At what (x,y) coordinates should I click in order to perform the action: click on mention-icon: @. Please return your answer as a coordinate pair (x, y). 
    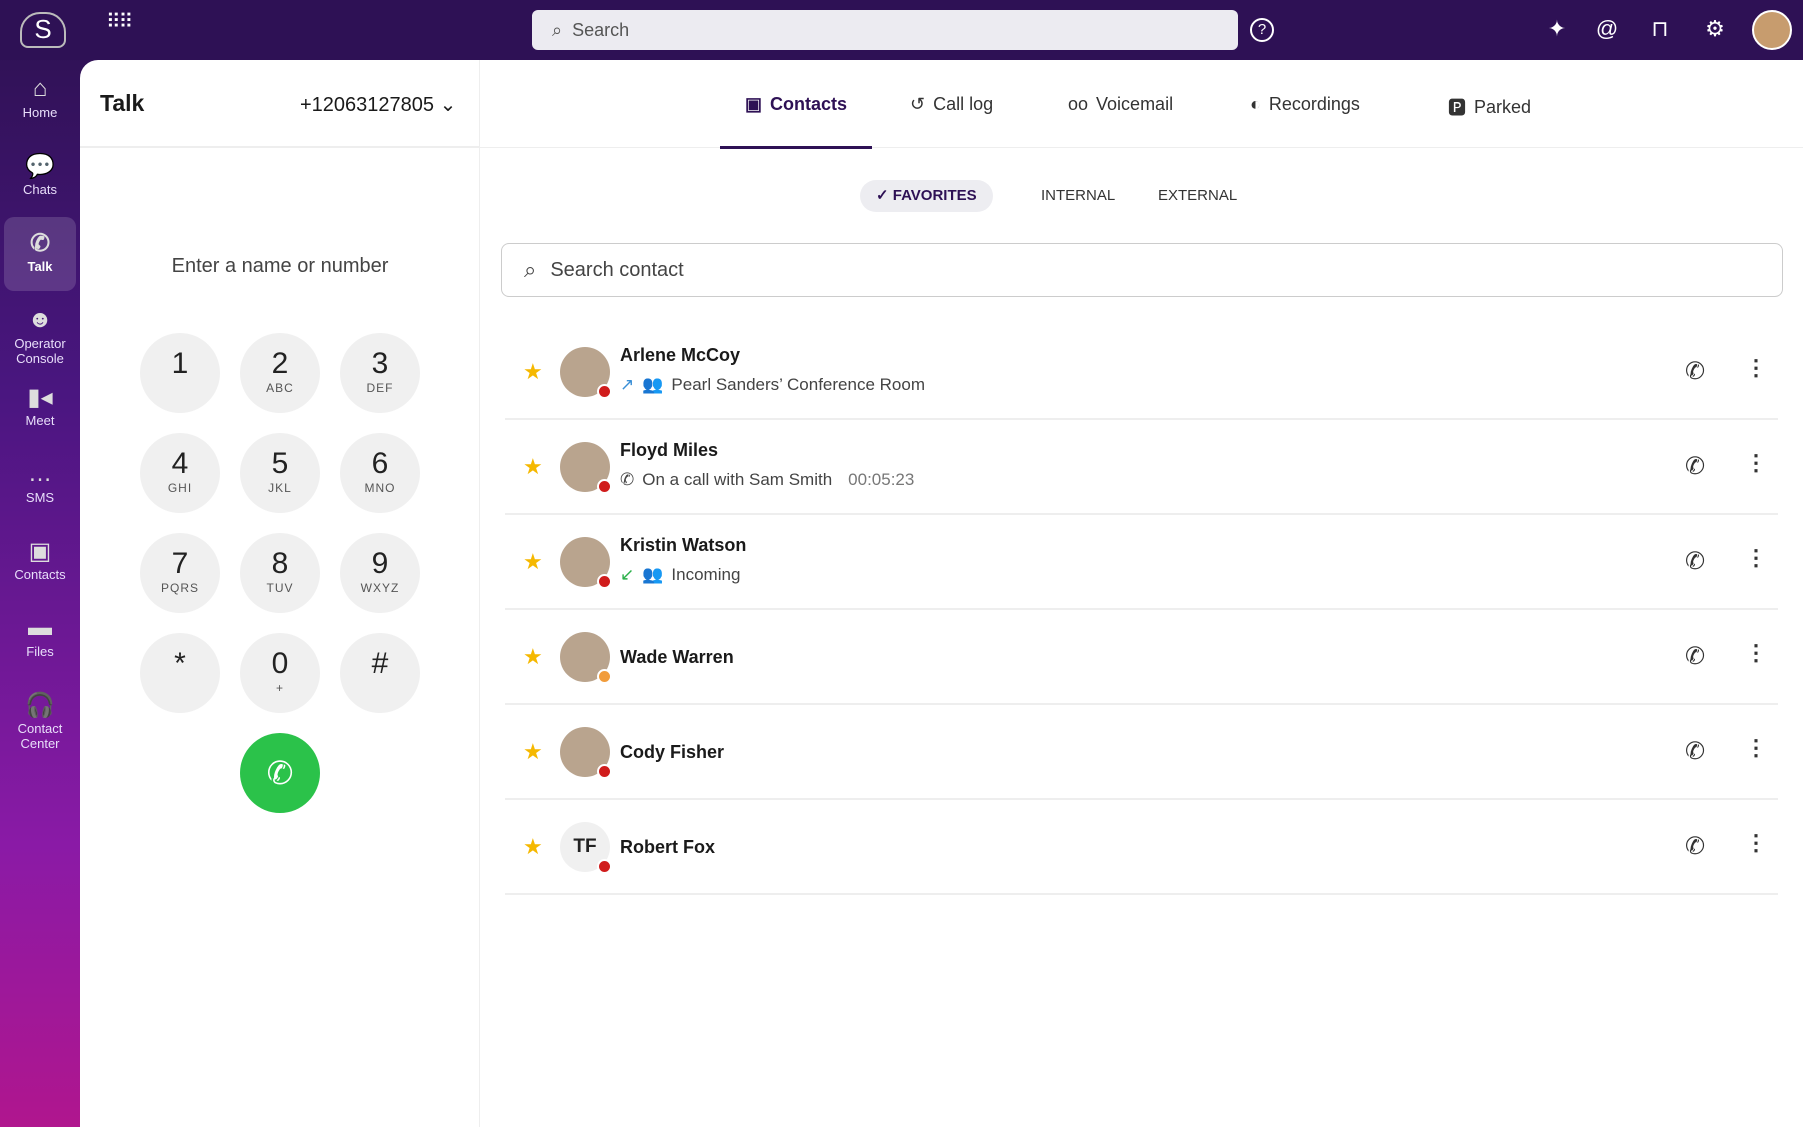
    Looking at the image, I should click on (1607, 28).